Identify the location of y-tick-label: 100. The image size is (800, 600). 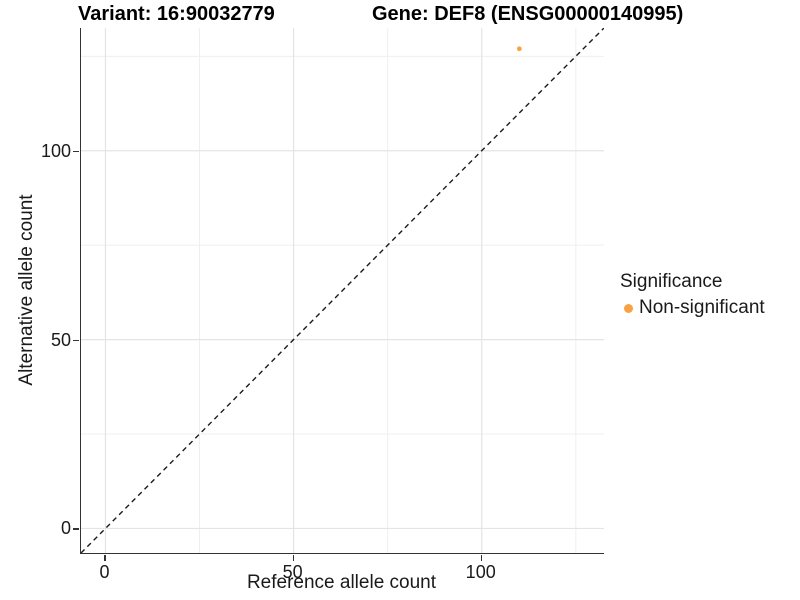
(55, 150).